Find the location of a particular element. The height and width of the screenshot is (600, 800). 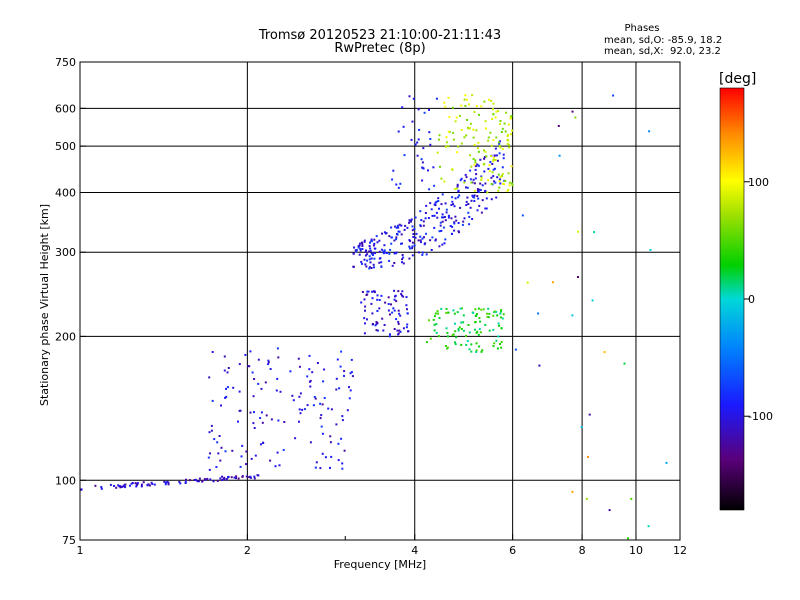

y-tick-label: 75 is located at coordinates (69, 540).